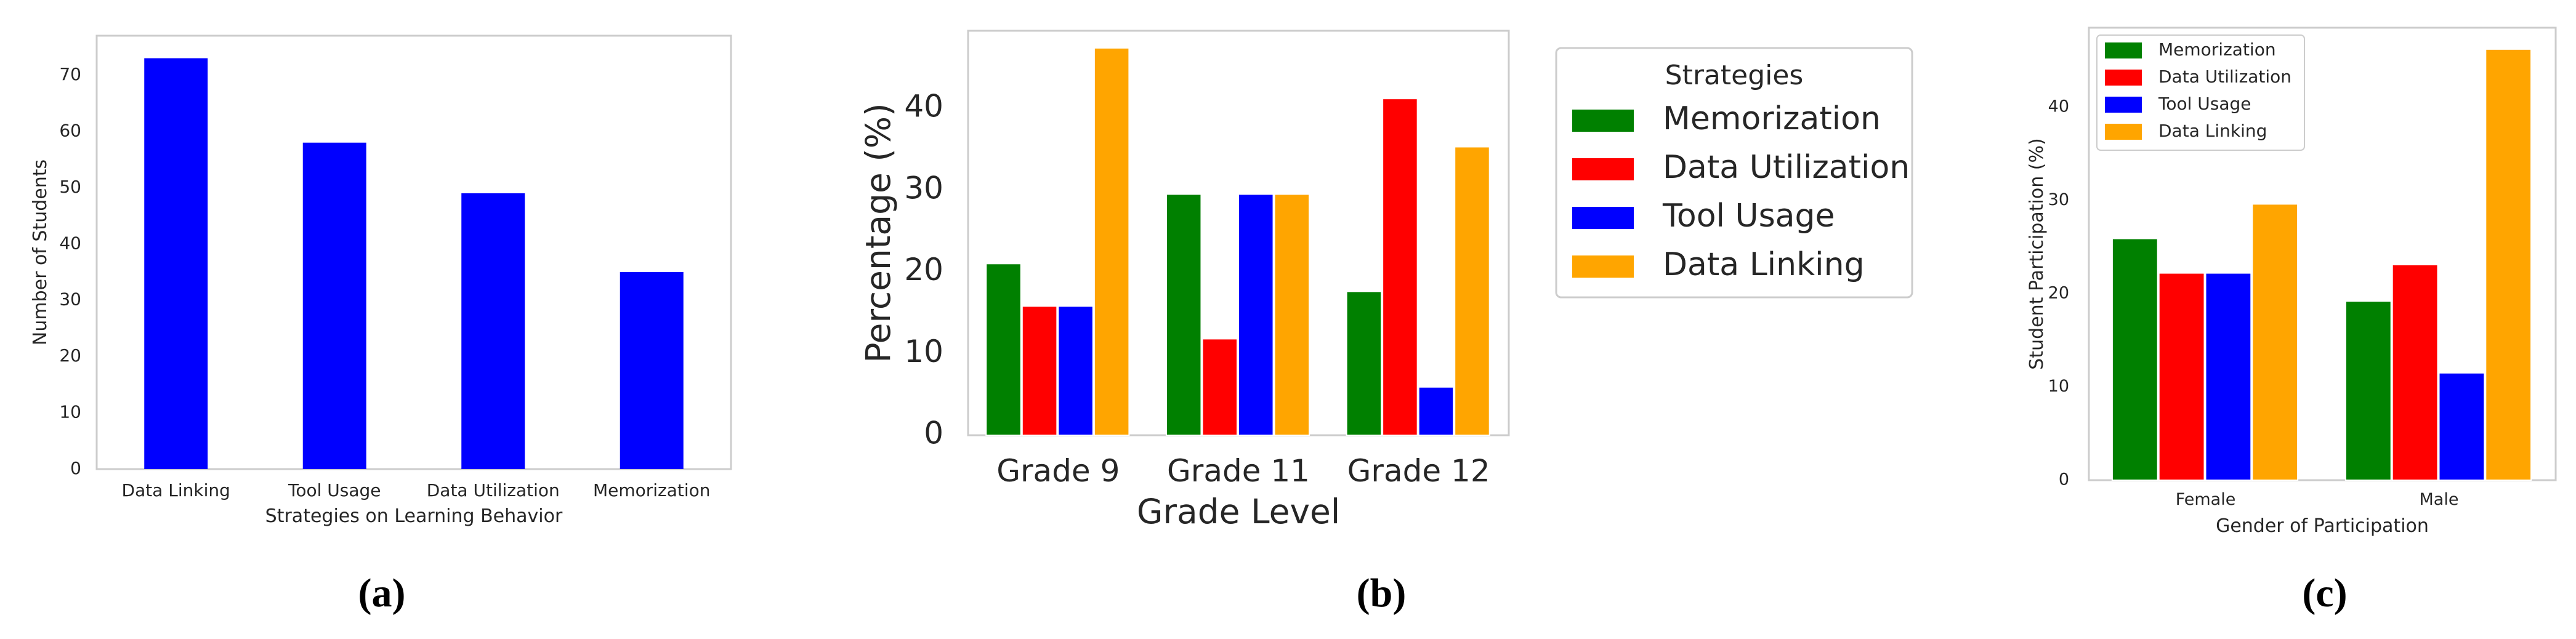  Describe the element at coordinates (2439, 500) in the screenshot. I see `x-tick-label: Male` at that location.